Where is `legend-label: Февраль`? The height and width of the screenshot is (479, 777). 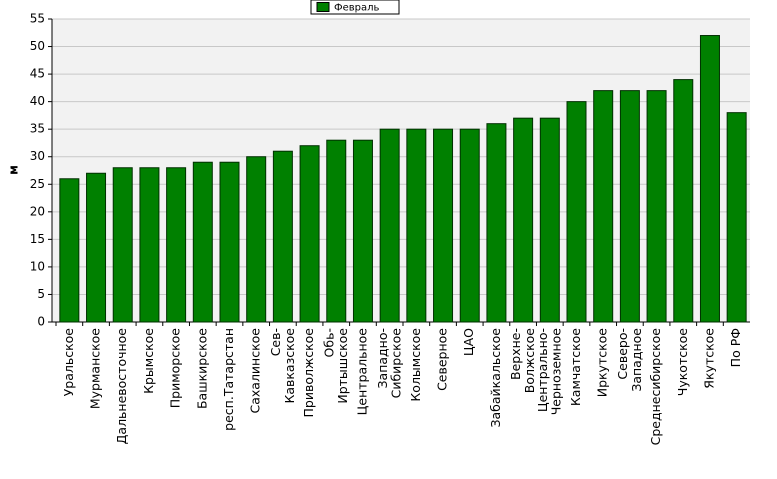
legend-label: Февраль is located at coordinates (357, 8).